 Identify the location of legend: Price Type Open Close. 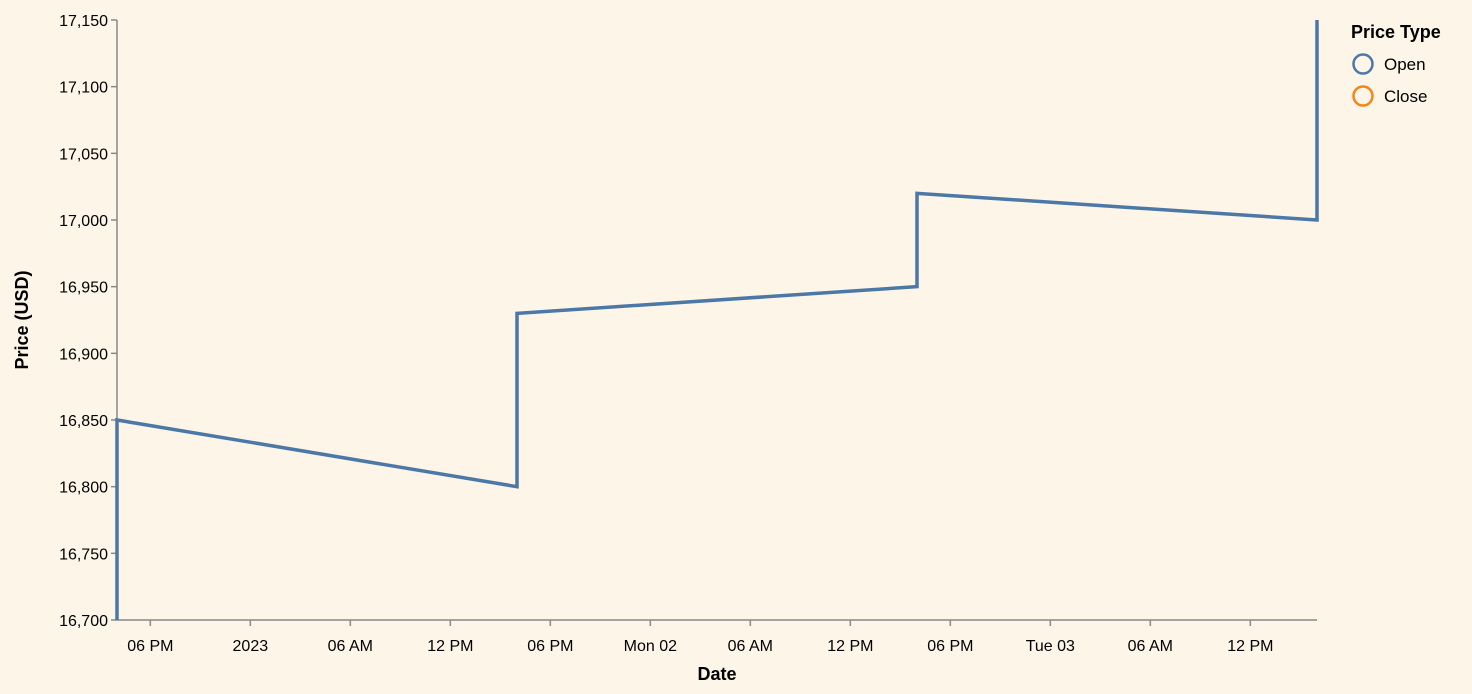
(1396, 64).